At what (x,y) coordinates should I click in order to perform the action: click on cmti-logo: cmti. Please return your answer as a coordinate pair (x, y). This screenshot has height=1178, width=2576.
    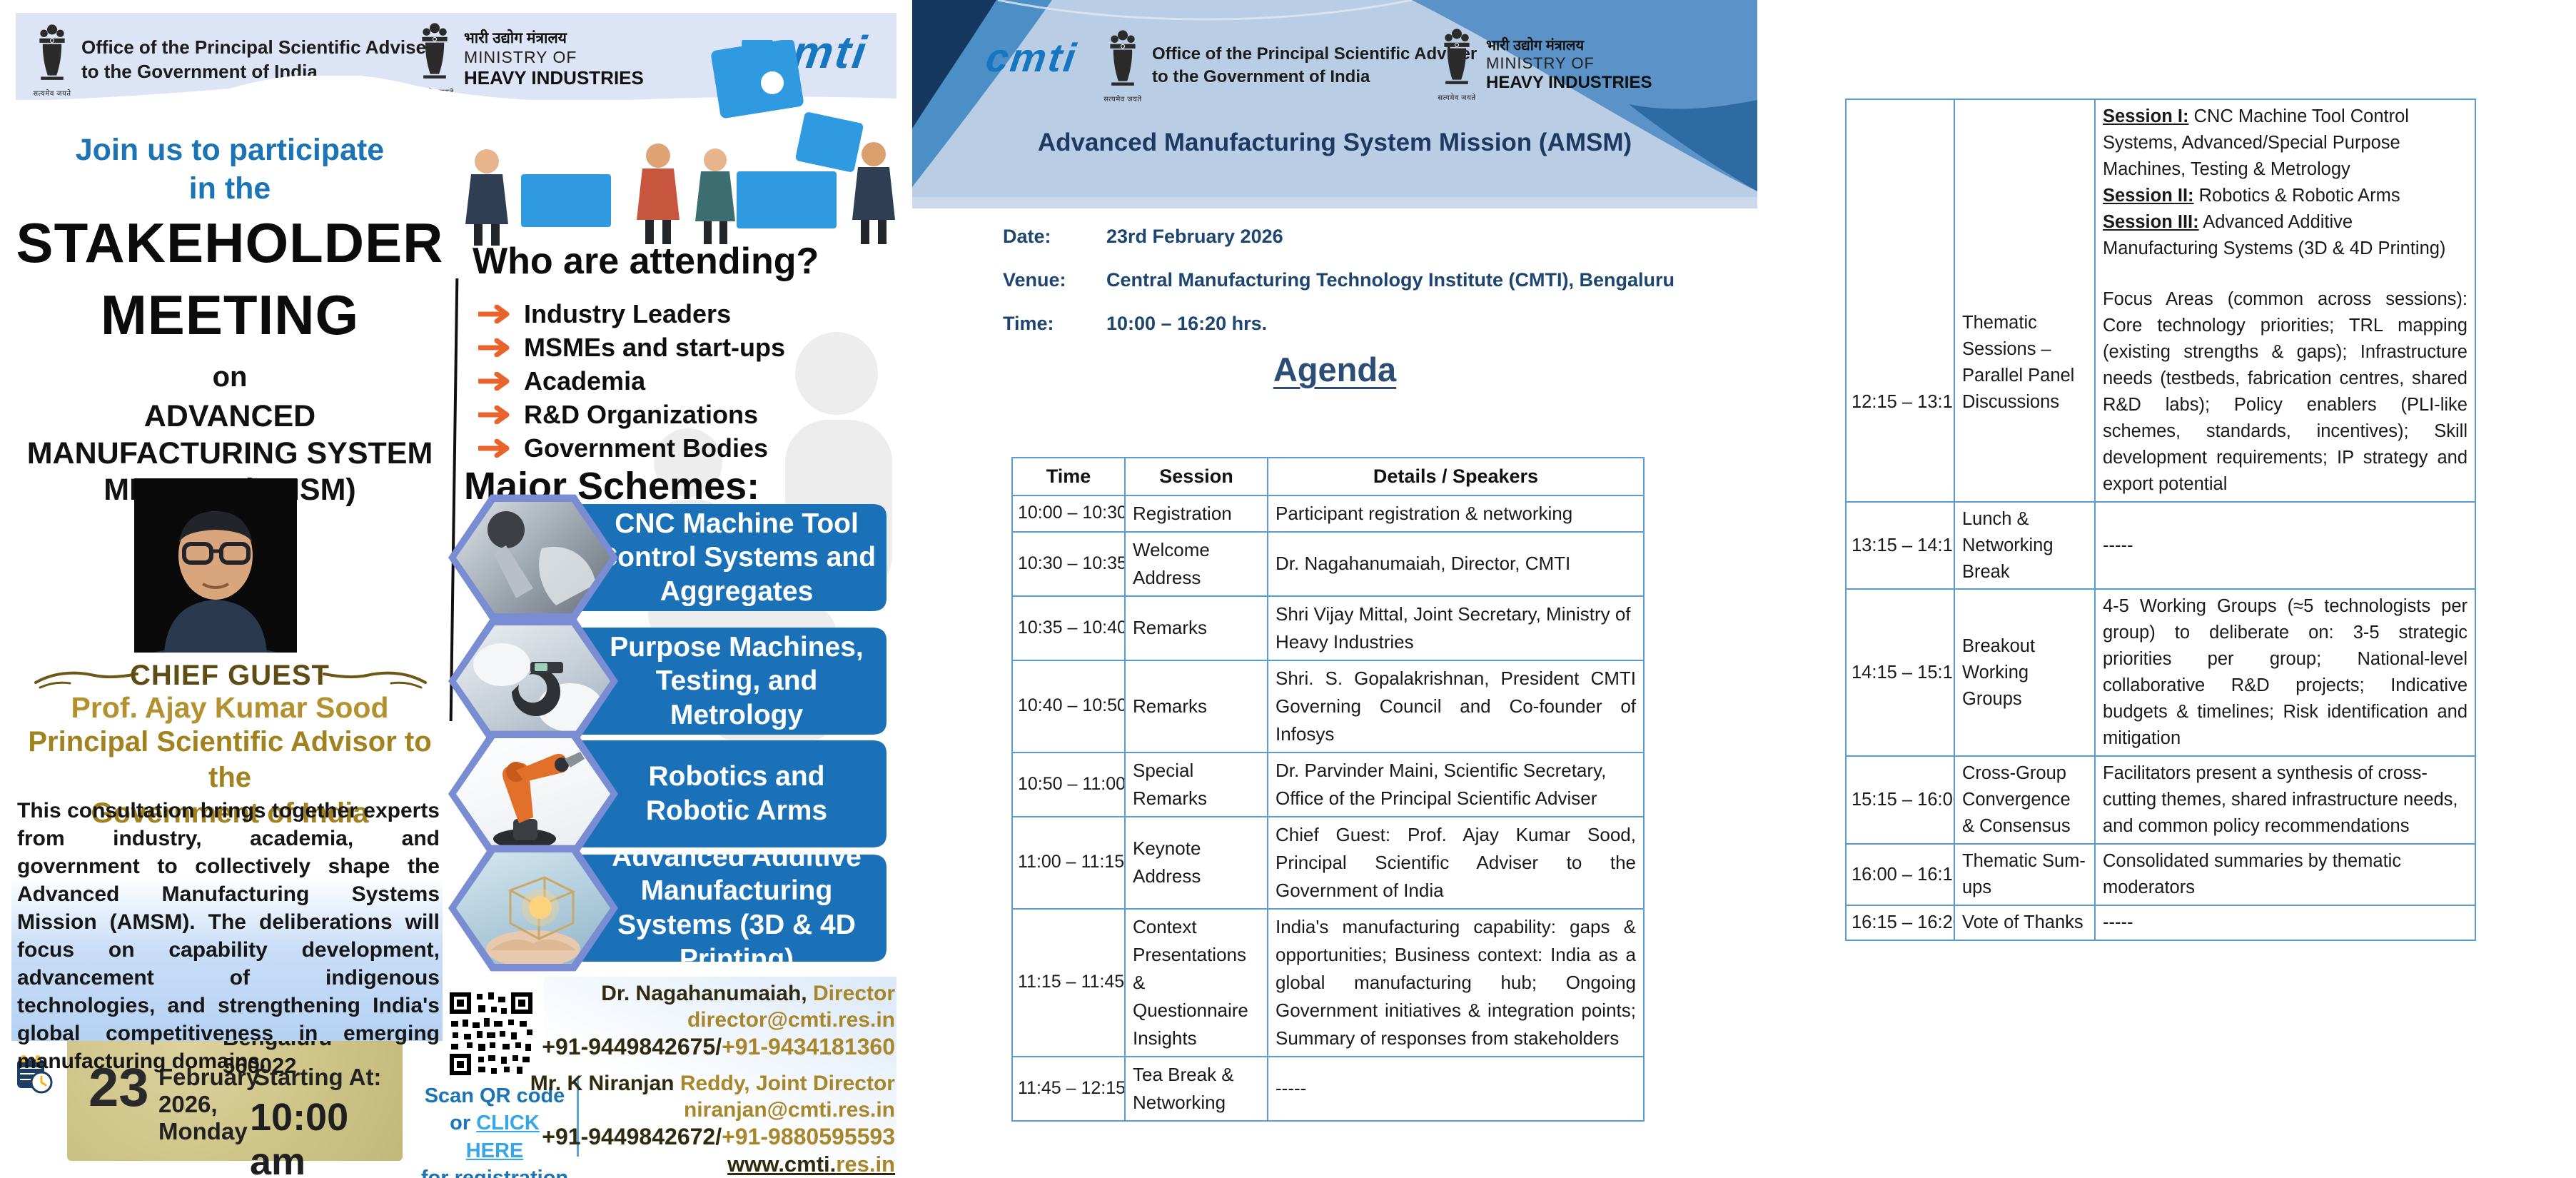
    Looking at the image, I should click on (1032, 57).